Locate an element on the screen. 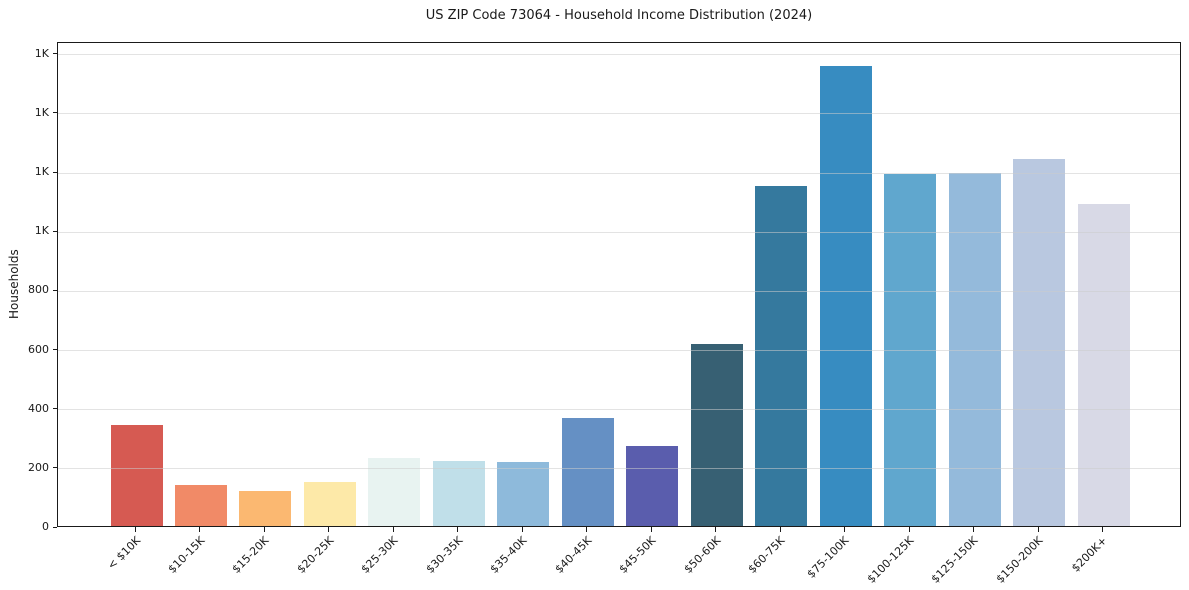 The width and height of the screenshot is (1189, 590). x-tick-label: $30-35K is located at coordinates (444, 555).